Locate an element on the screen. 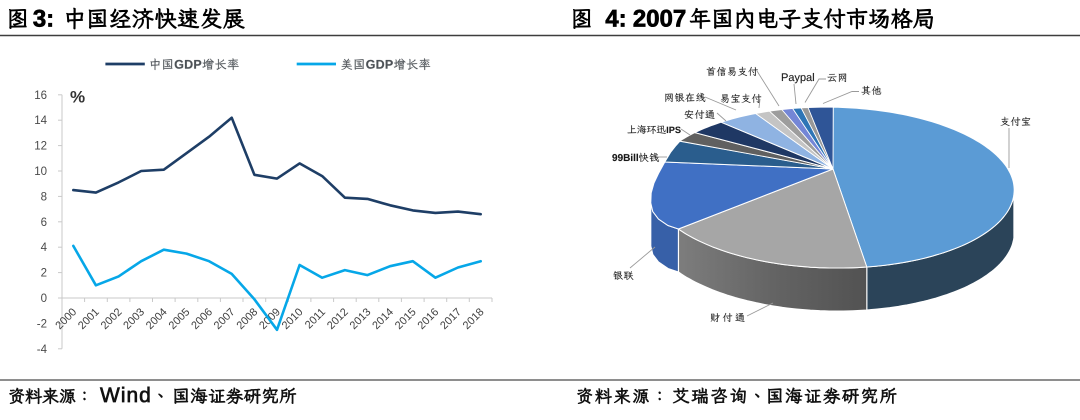 The image size is (1080, 420). svg-text: 2012 is located at coordinates (338, 319).